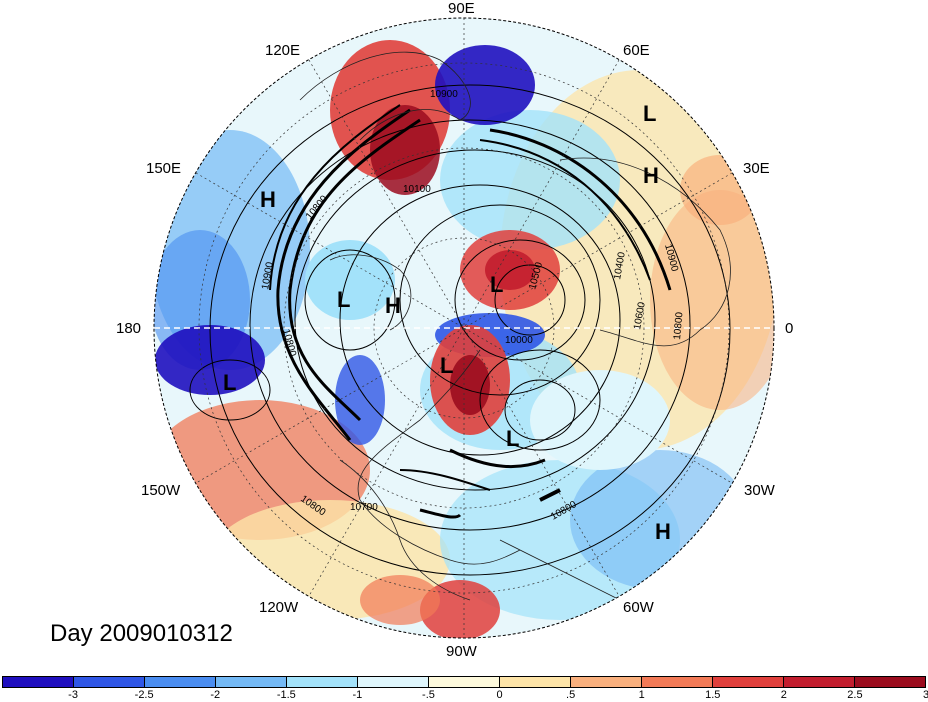 This screenshot has width=928, height=702. I want to click on colorbar-tick-label: 2, so click(783, 695).